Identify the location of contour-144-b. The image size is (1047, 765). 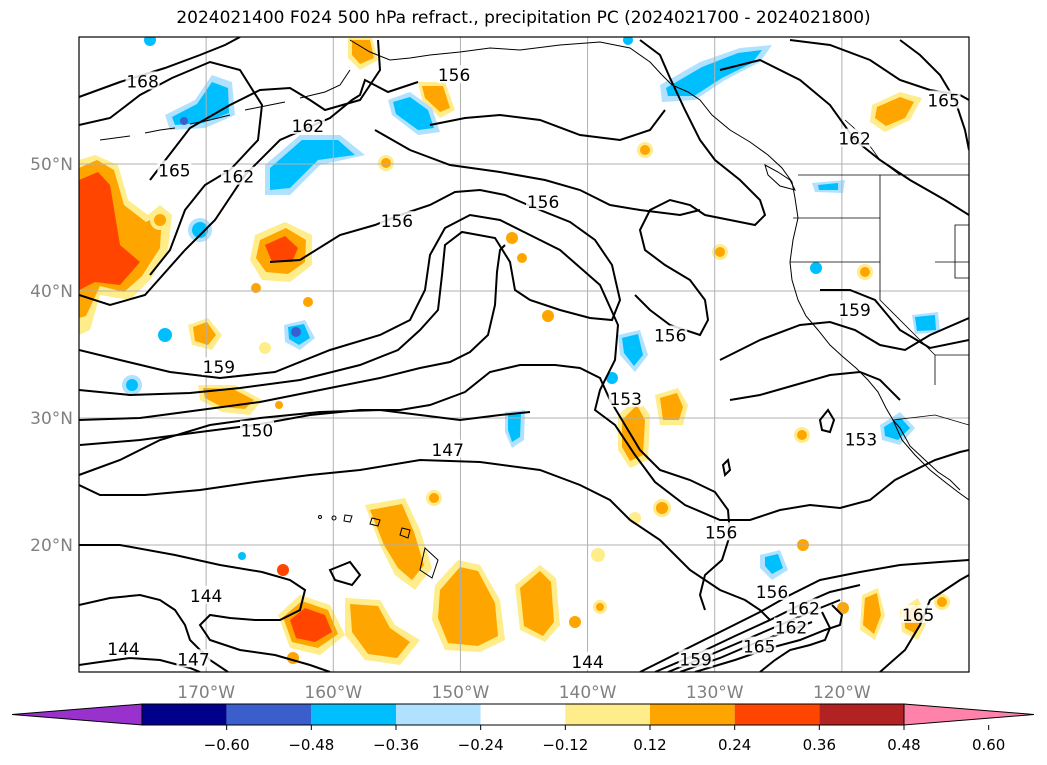
(140, 664).